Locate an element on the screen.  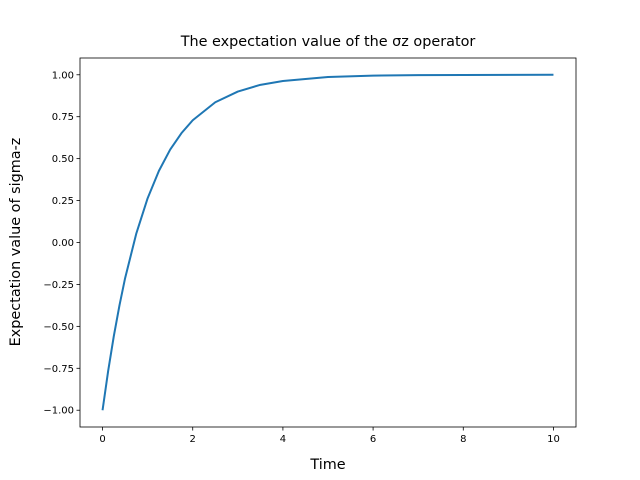
y-tick-label: −0.50 is located at coordinates (58, 327).